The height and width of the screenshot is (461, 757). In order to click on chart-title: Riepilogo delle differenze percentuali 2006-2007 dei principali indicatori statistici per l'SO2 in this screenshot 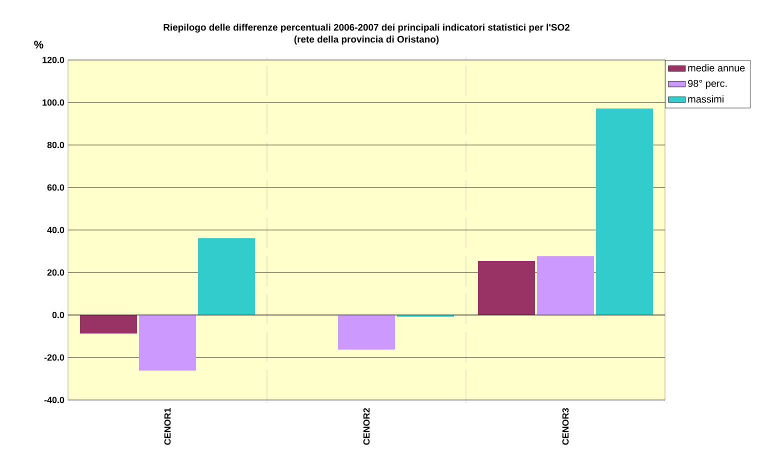, I will do `click(367, 28)`.